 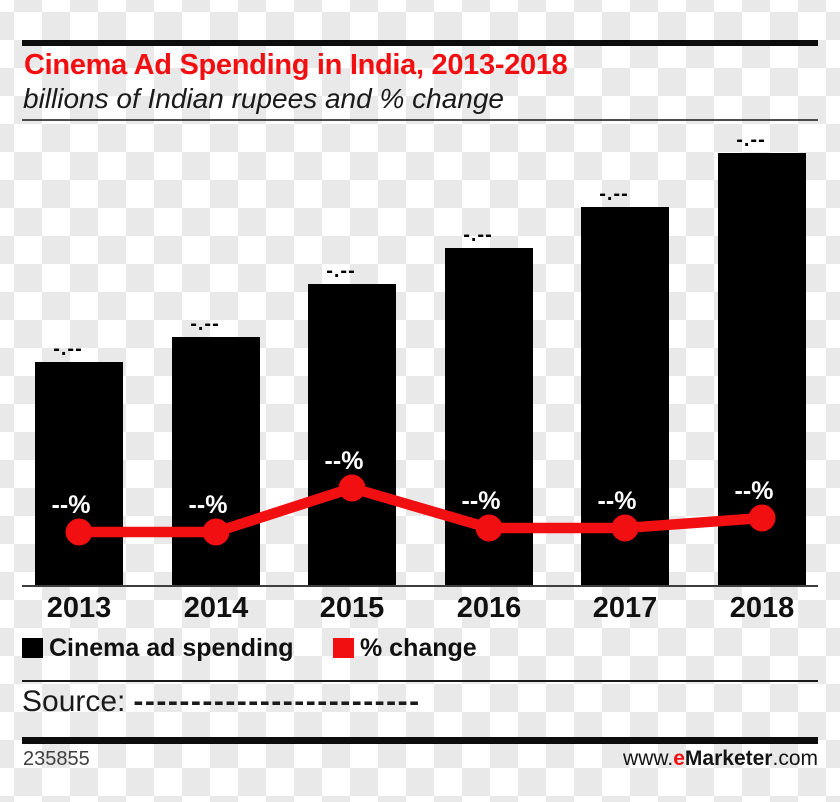 I want to click on bar-value-label-2017: -.--, so click(x=614, y=194).